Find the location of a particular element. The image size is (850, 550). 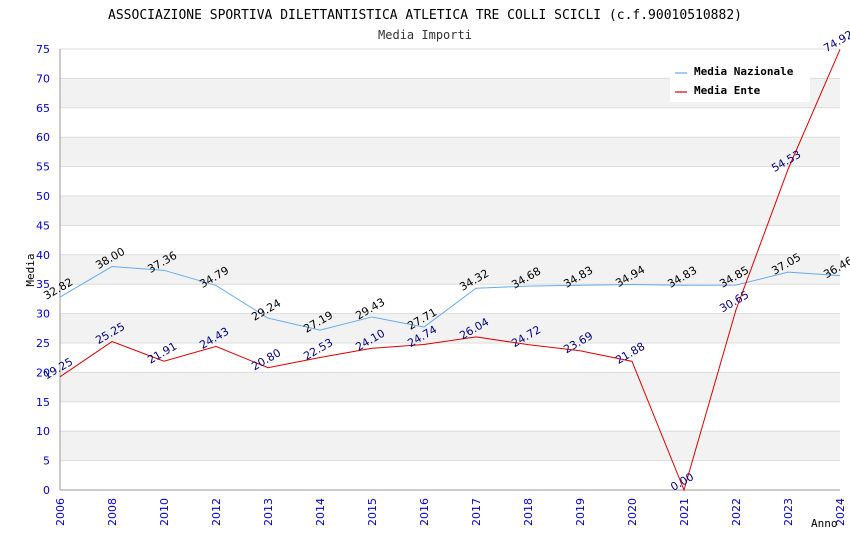

x-tick-label: 2017 is located at coordinates (476, 512).